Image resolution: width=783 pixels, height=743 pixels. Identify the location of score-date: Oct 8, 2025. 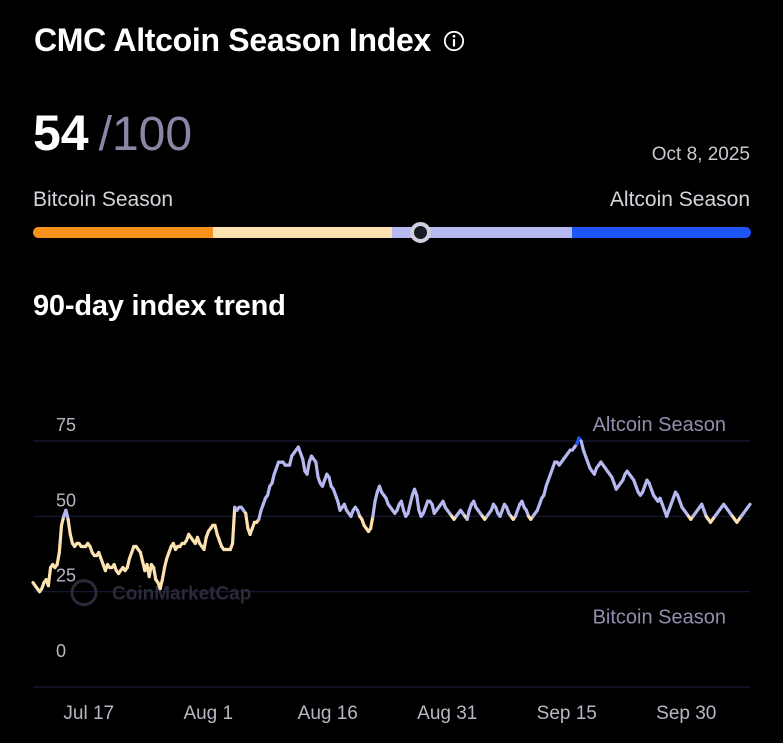
(700, 154).